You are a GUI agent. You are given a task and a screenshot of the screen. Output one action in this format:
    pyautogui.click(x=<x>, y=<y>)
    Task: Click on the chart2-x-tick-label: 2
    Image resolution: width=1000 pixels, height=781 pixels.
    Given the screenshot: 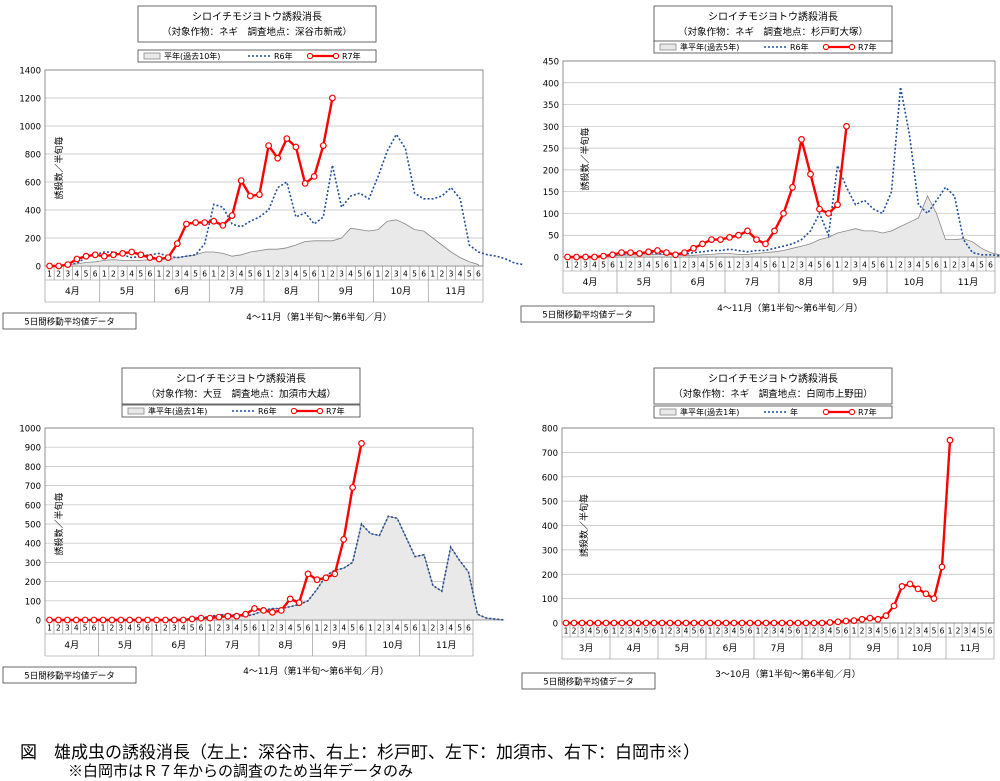 What is the action you would take?
    pyautogui.click(x=846, y=265)
    